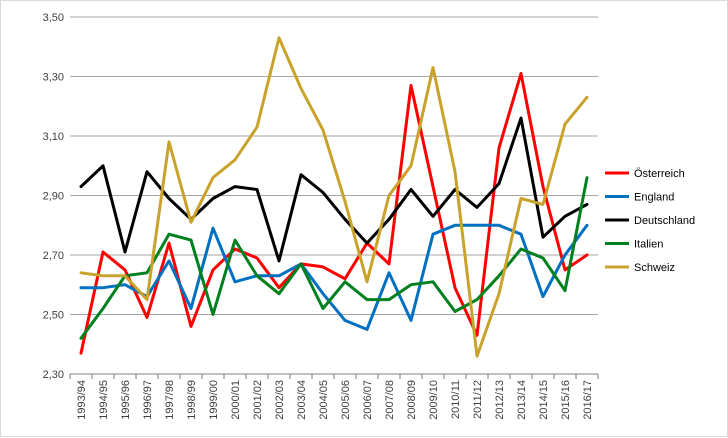 This screenshot has height=438, width=728. Describe the element at coordinates (500, 400) in the screenshot. I see `x-tick-label: 2012/13` at that location.